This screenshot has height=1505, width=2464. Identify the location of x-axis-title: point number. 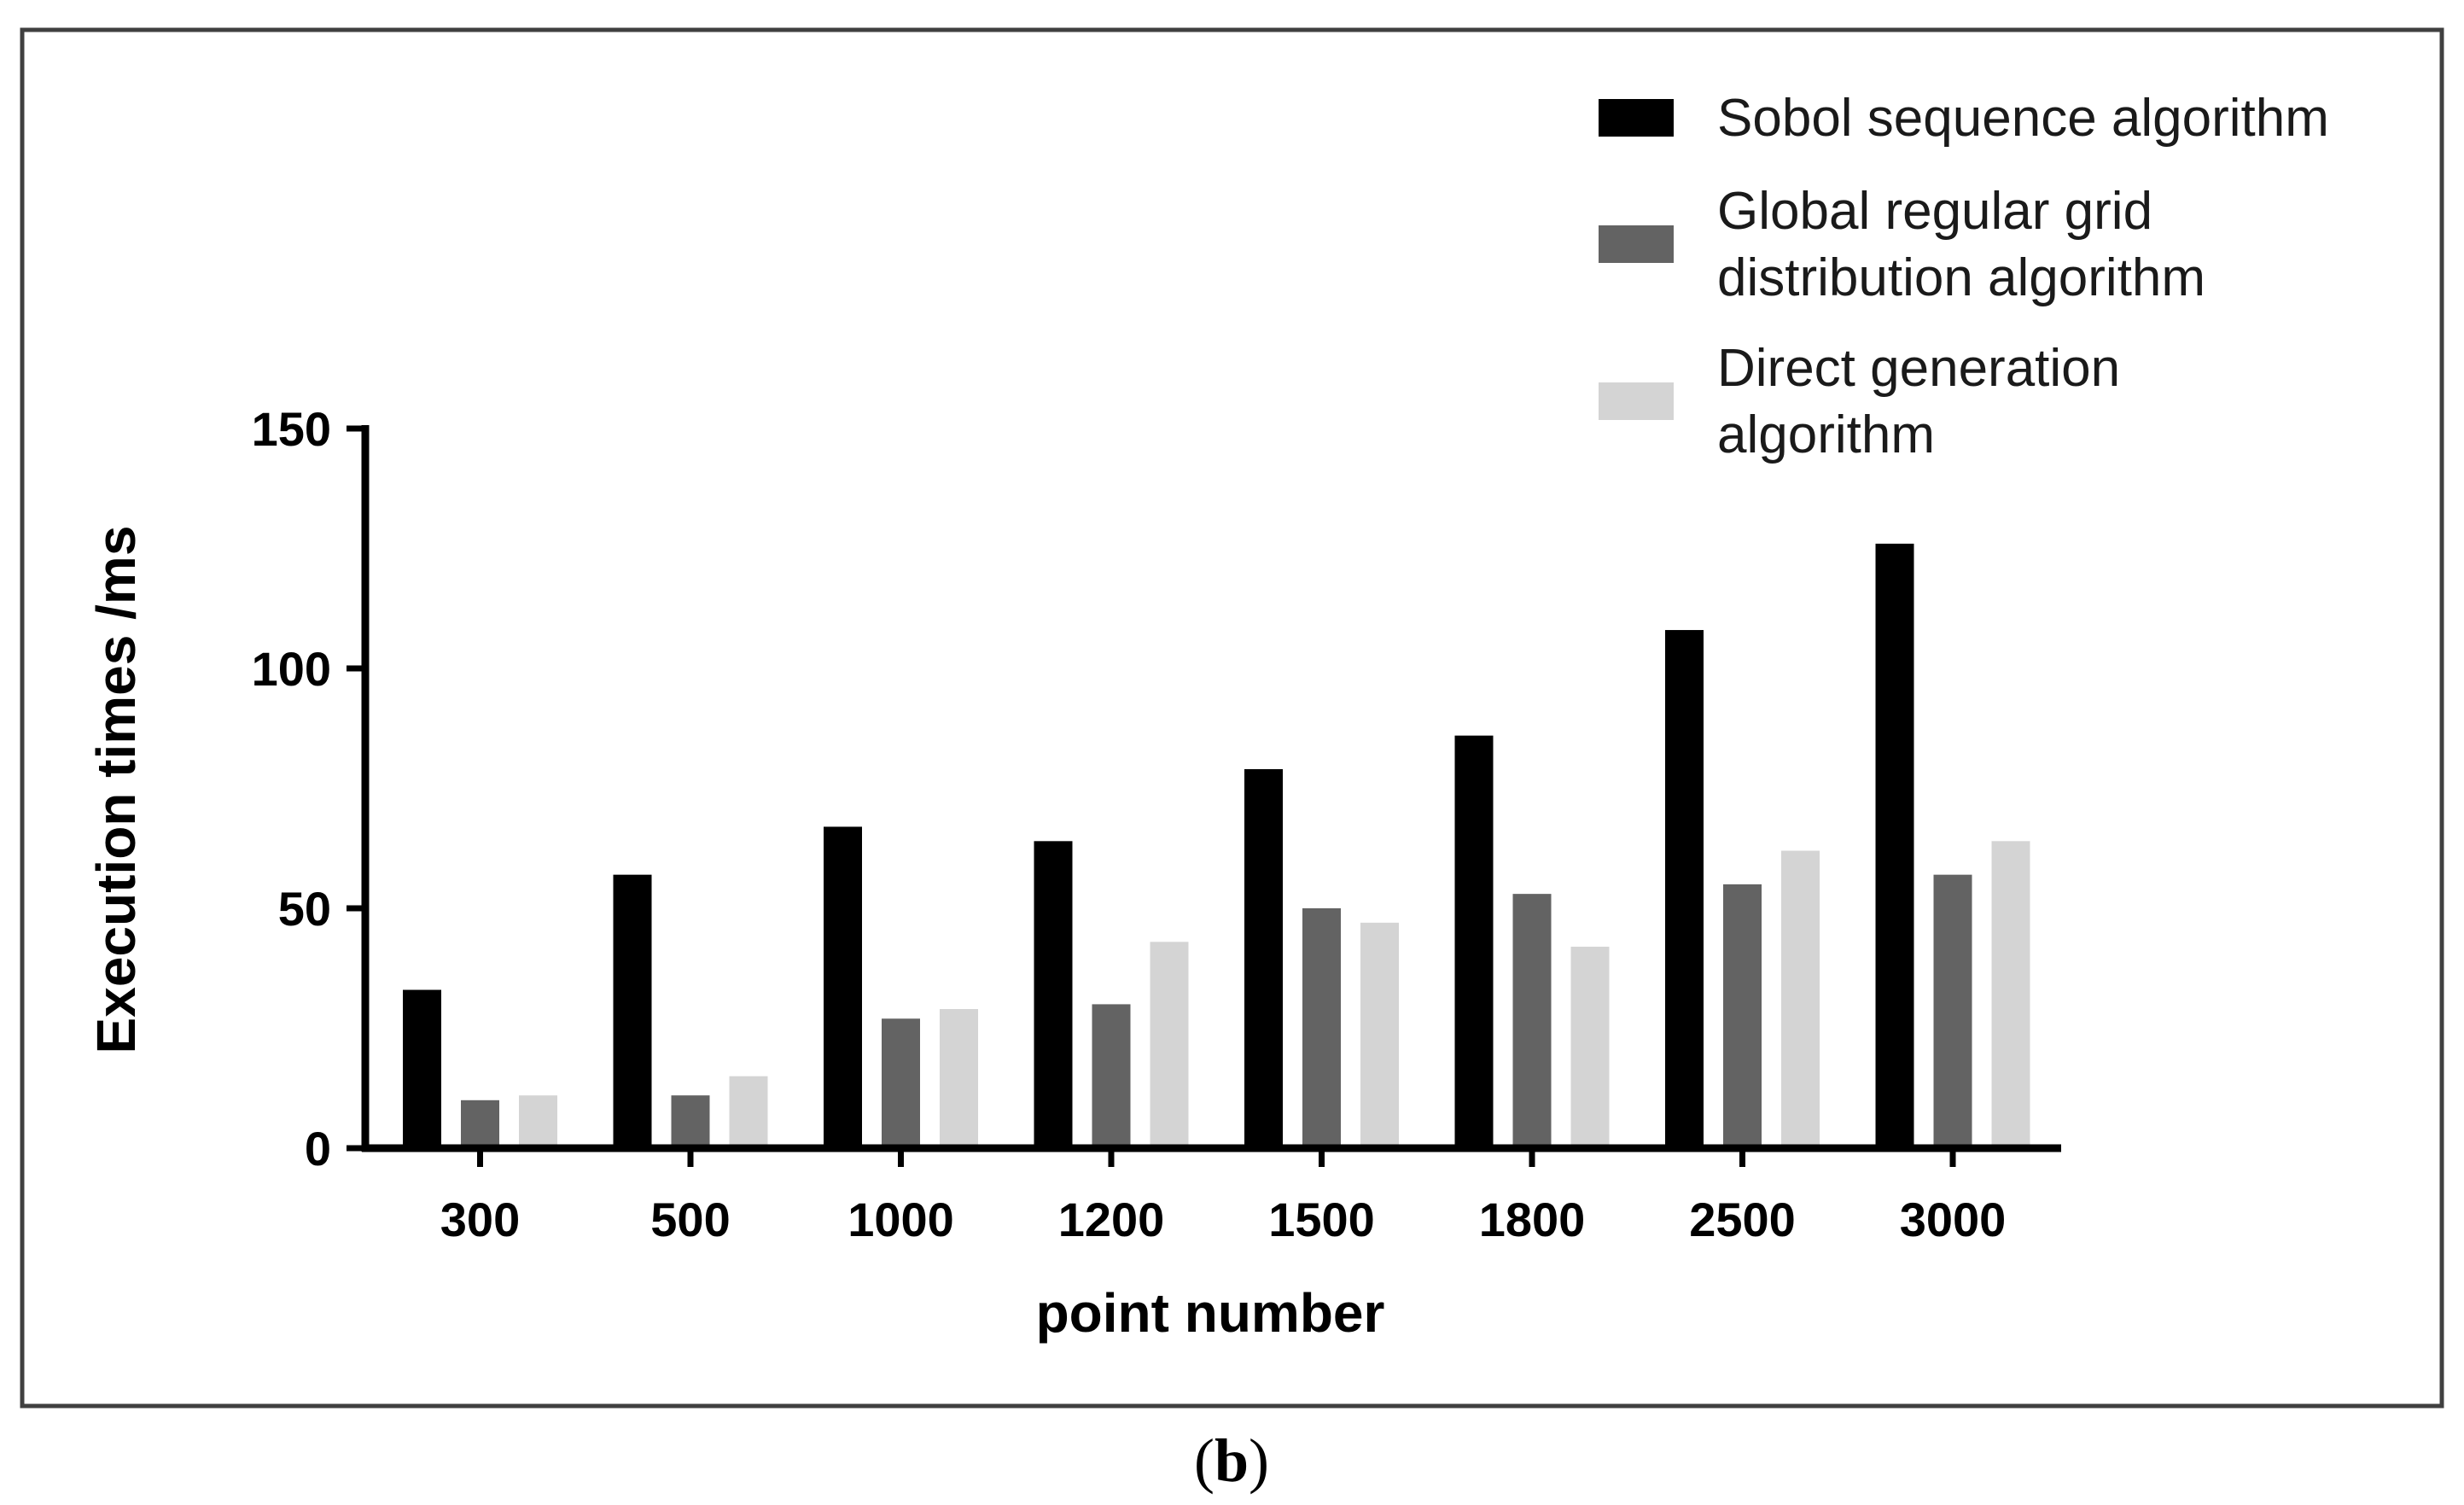
(1210, 1313).